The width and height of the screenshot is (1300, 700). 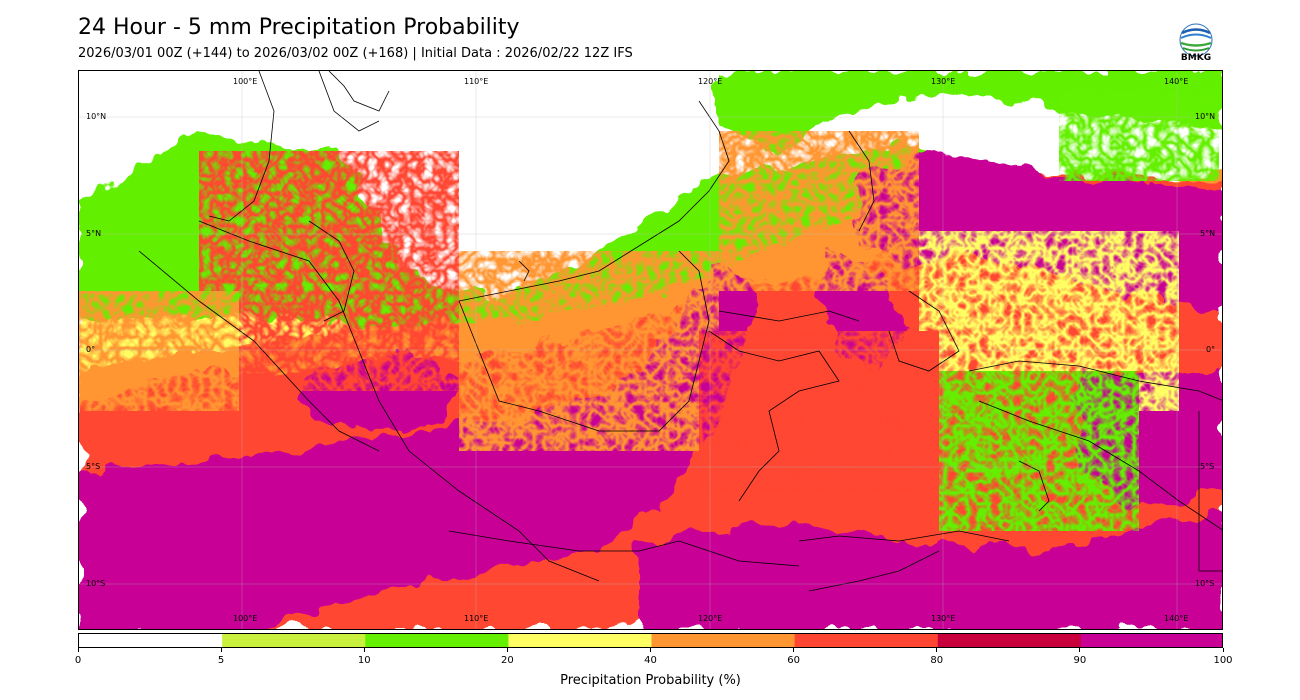 I want to click on colorbar-title: Precipitation Probability (%), so click(x=650, y=680).